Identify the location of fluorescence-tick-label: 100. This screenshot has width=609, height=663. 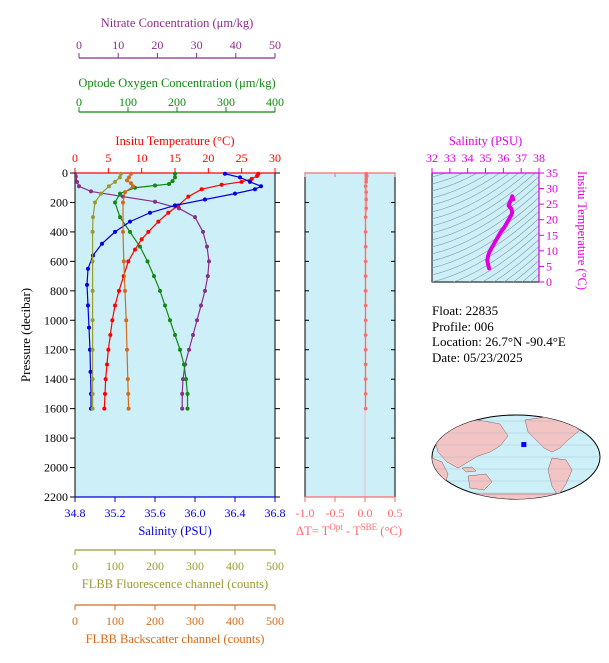
(115, 566).